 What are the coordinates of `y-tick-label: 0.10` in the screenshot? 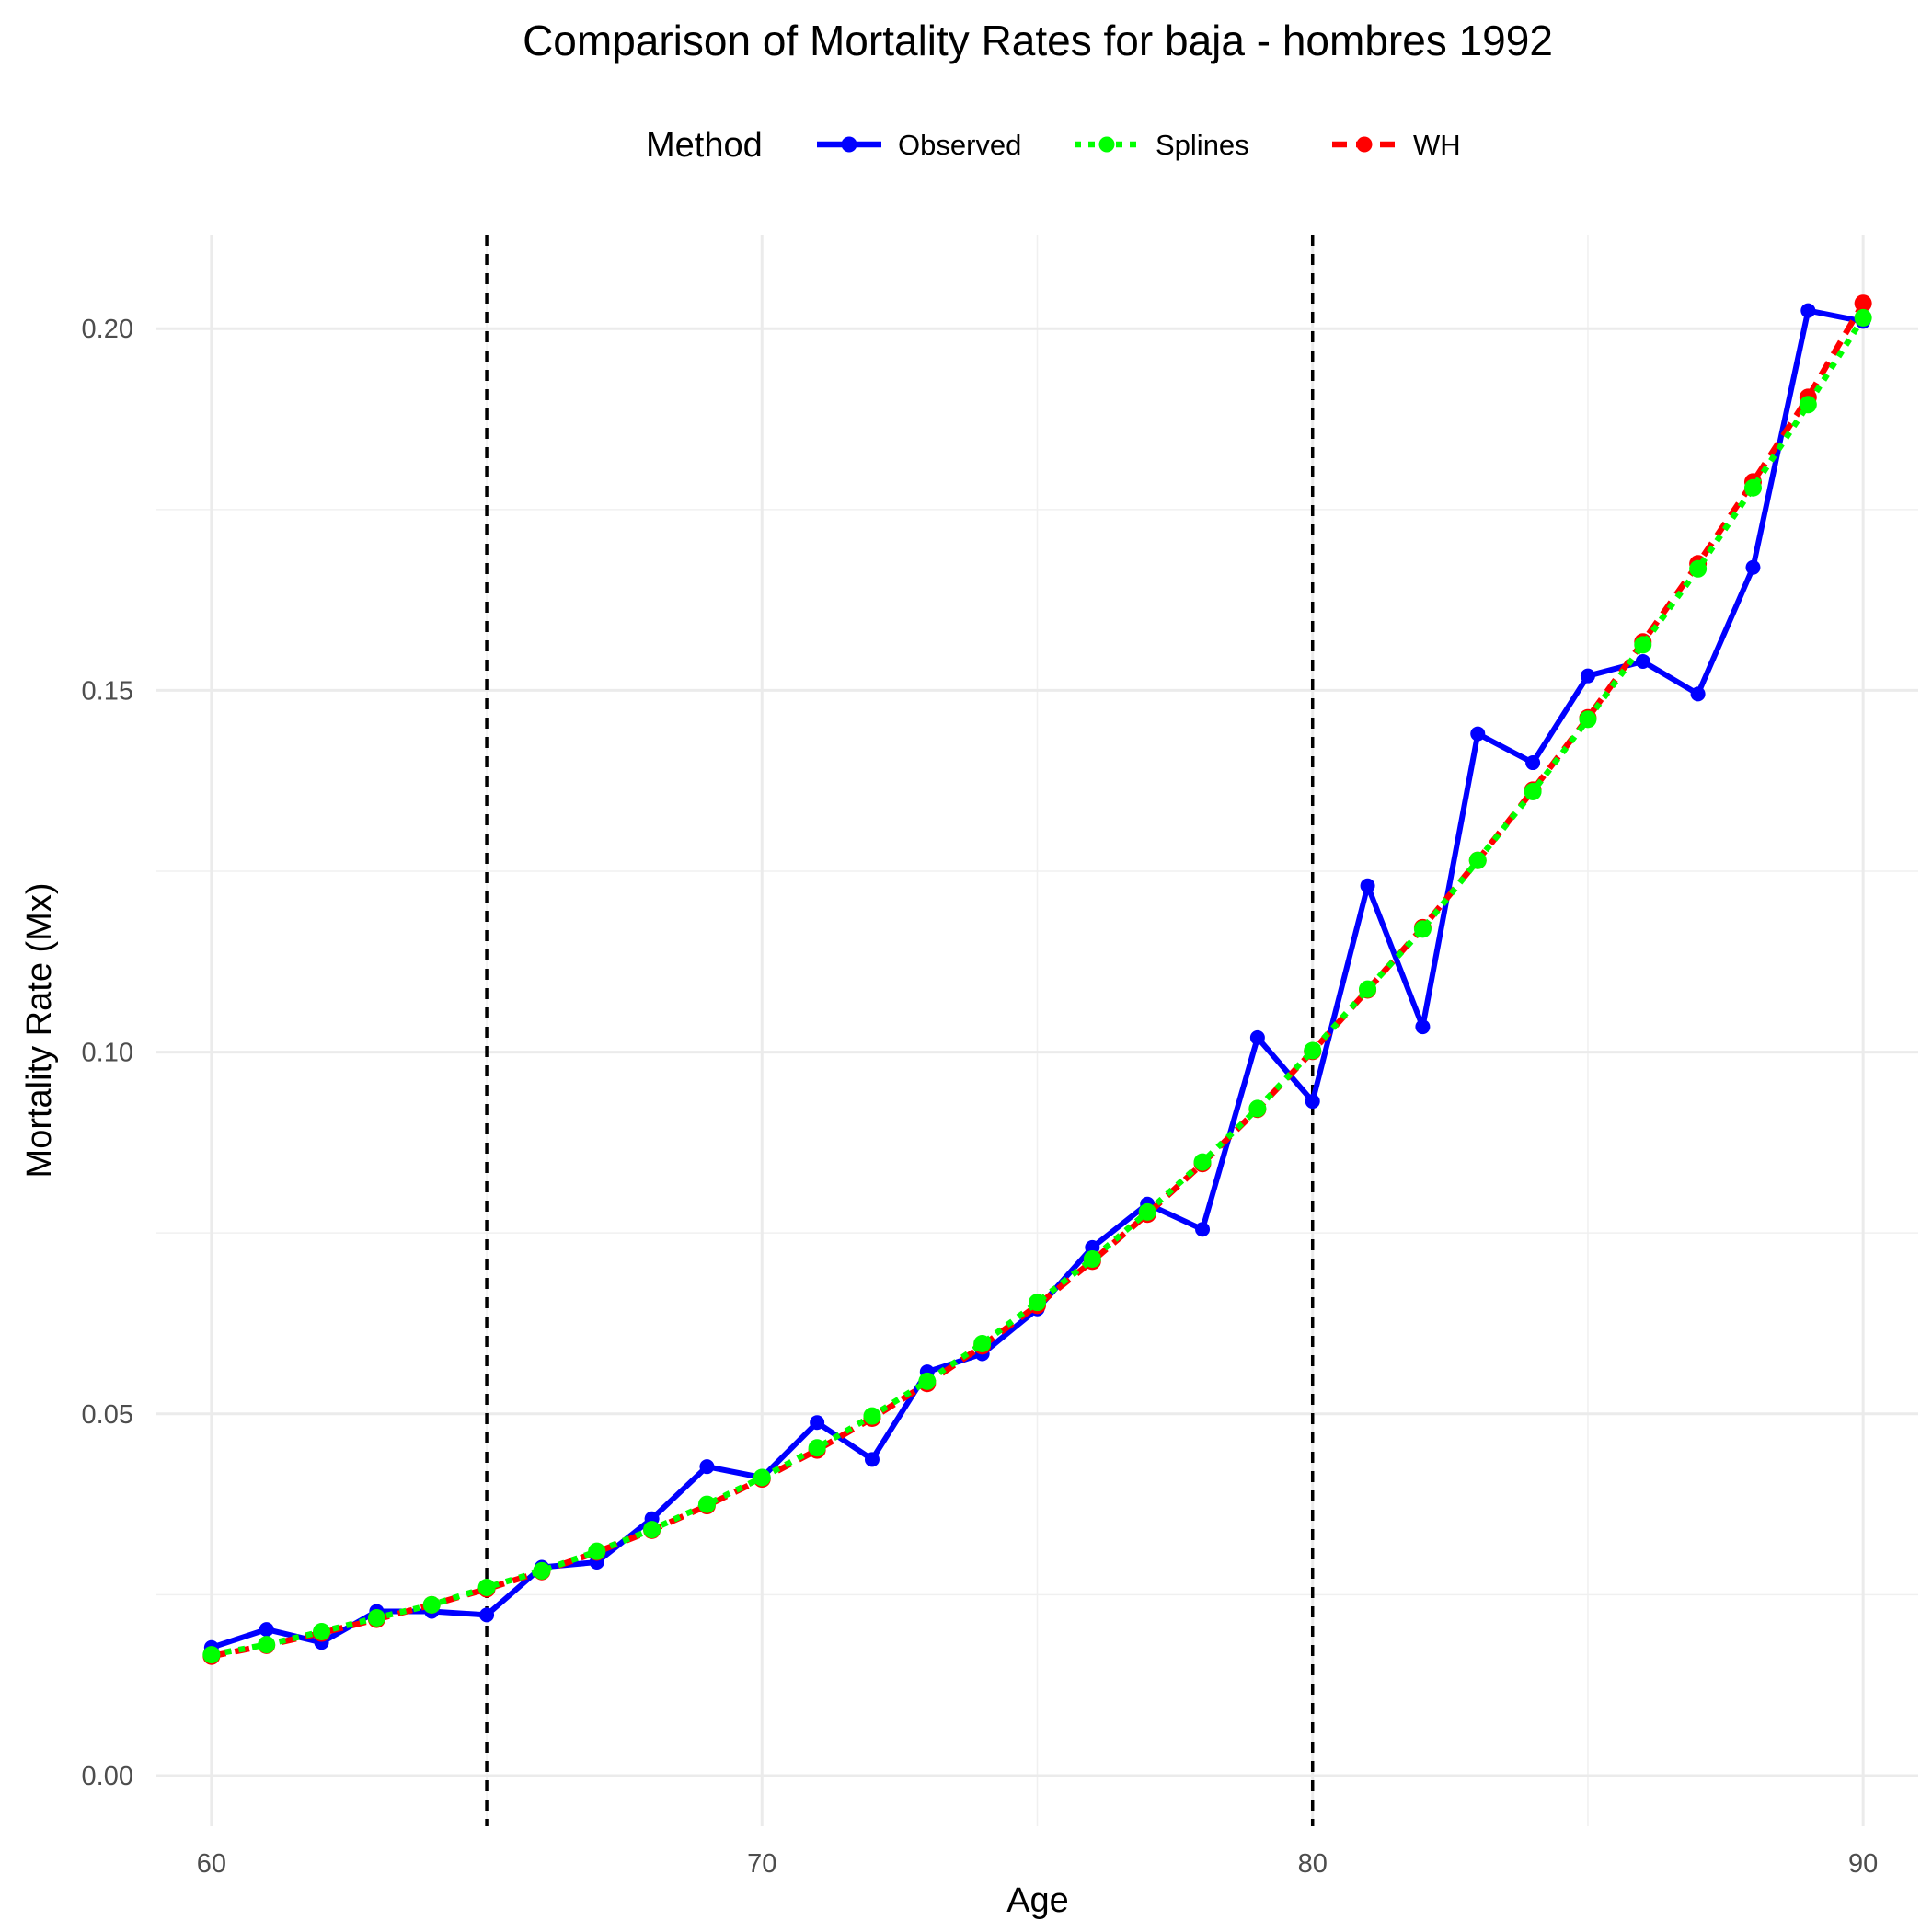 It's located at (107, 1053).